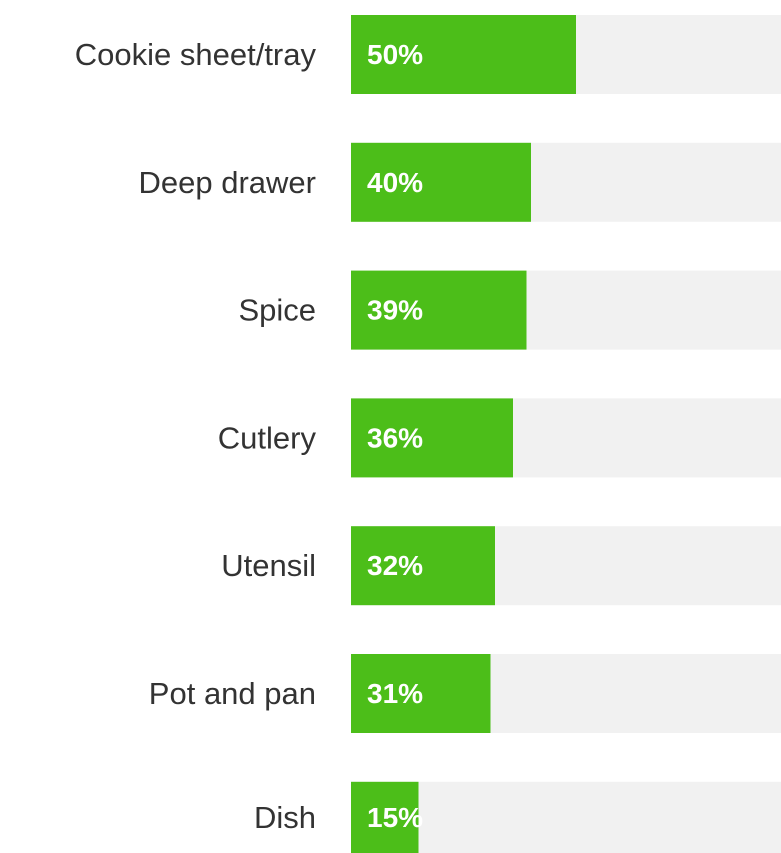 This screenshot has height=853, width=781. Describe the element at coordinates (227, 182) in the screenshot. I see `category-label: Deep drawer` at that location.